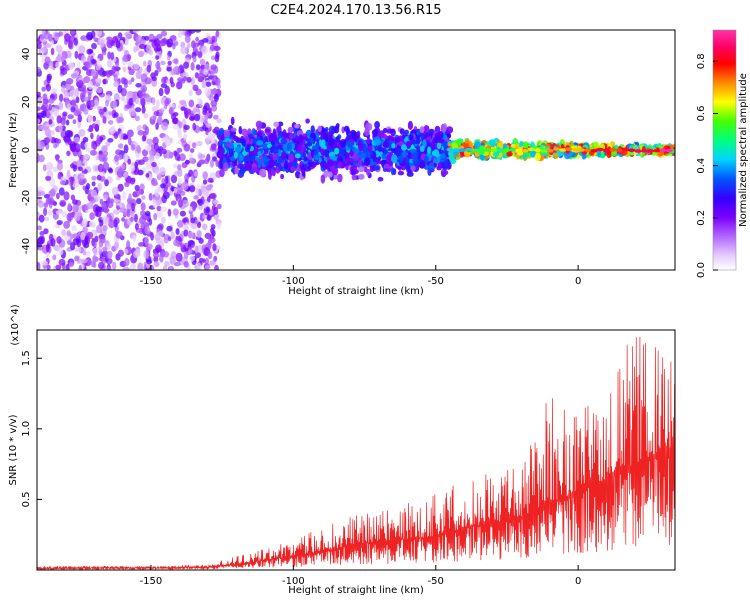 This screenshot has width=750, height=600. Describe the element at coordinates (13, 449) in the screenshot. I see `snr-y-label: SNR (10 * v/v)` at that location.